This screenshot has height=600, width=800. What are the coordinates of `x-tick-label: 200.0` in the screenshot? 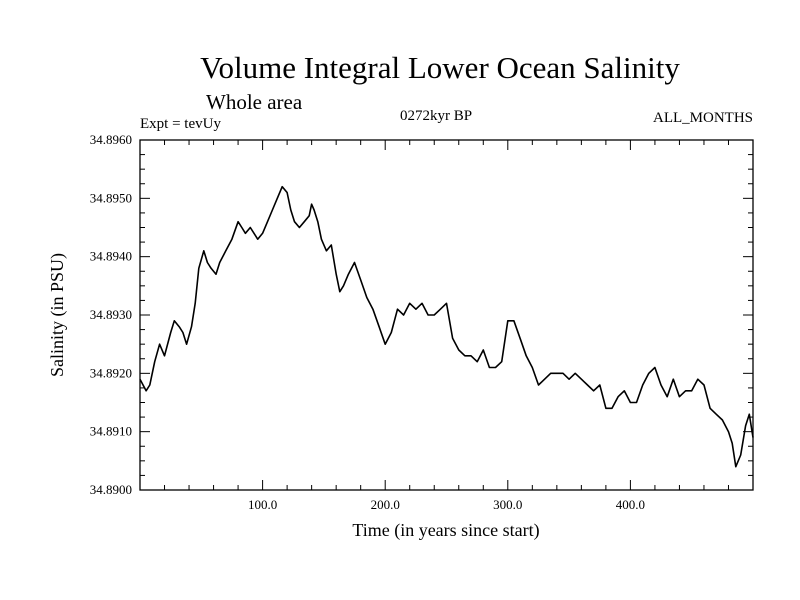 It's located at (385, 504).